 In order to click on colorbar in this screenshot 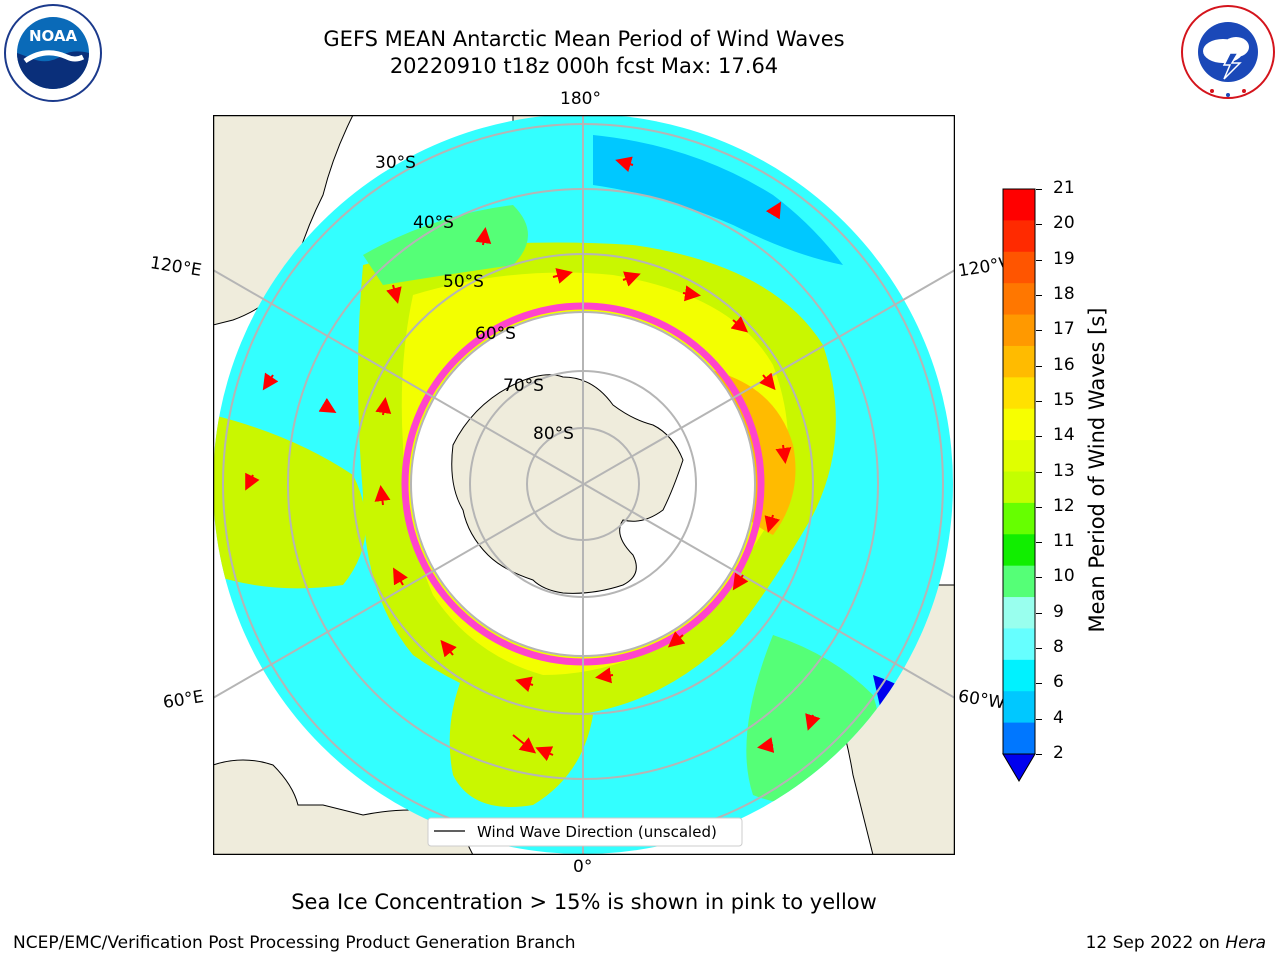, I will do `click(1019, 486)`.